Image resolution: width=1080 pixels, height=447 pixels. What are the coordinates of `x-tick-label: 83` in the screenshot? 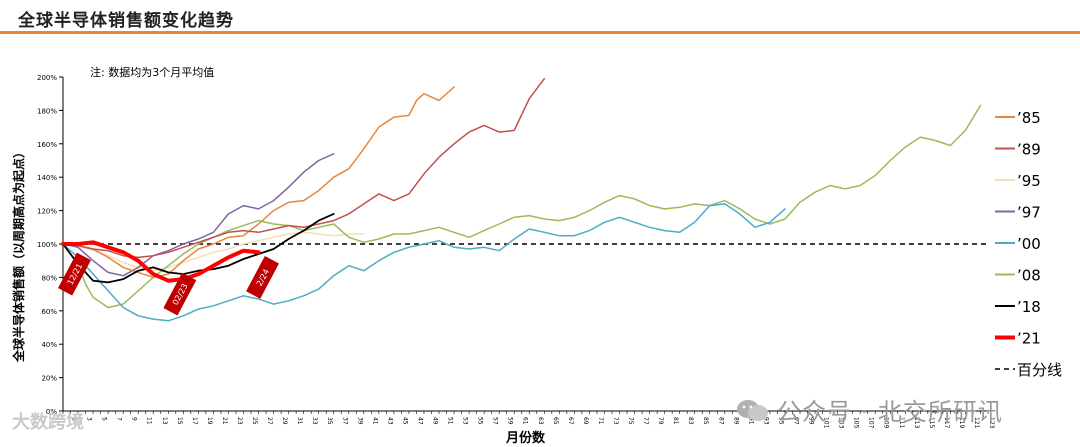 It's located at (690, 421).